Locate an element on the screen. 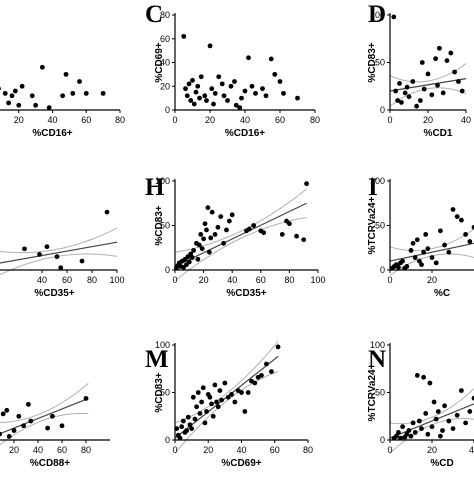 The width and height of the screenshot is (474, 479). panel-c: 0 20 40 60 80 0 20 40 60 80 %CD16+ %CD69+ C is located at coordinates (232, 70).